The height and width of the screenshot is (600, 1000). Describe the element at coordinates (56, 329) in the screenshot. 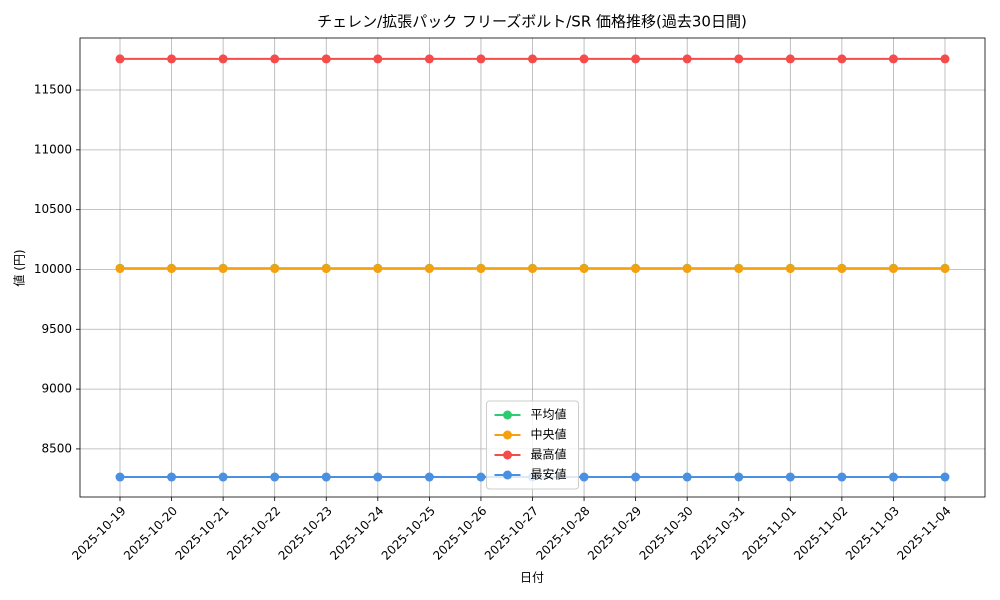

I see `y-tick-label: 9500` at that location.